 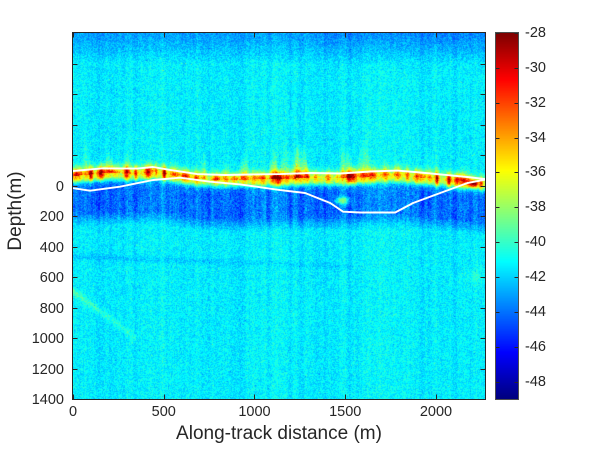 I want to click on y-tick-label: 1200, so click(x=47, y=369).